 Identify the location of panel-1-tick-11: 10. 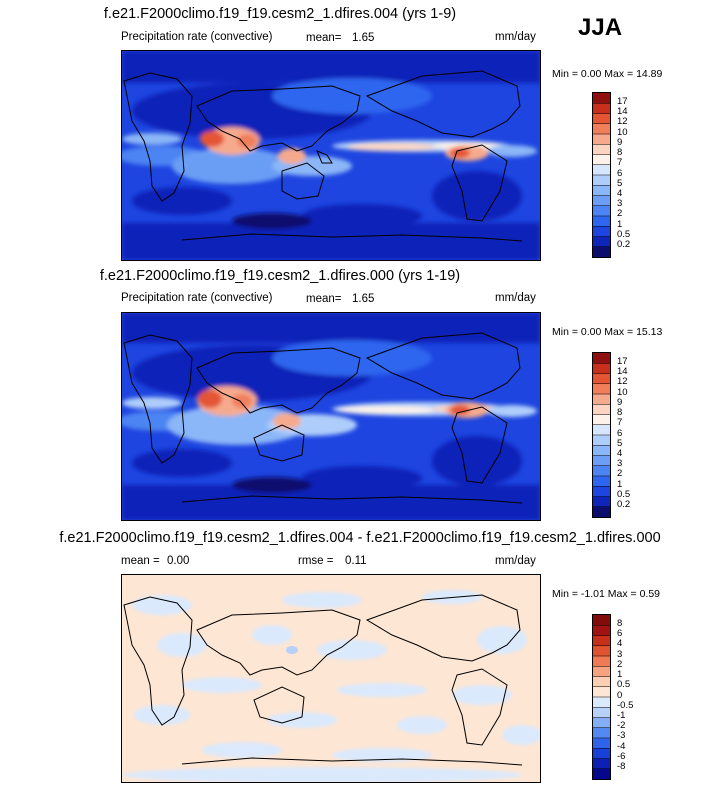
(622, 132).